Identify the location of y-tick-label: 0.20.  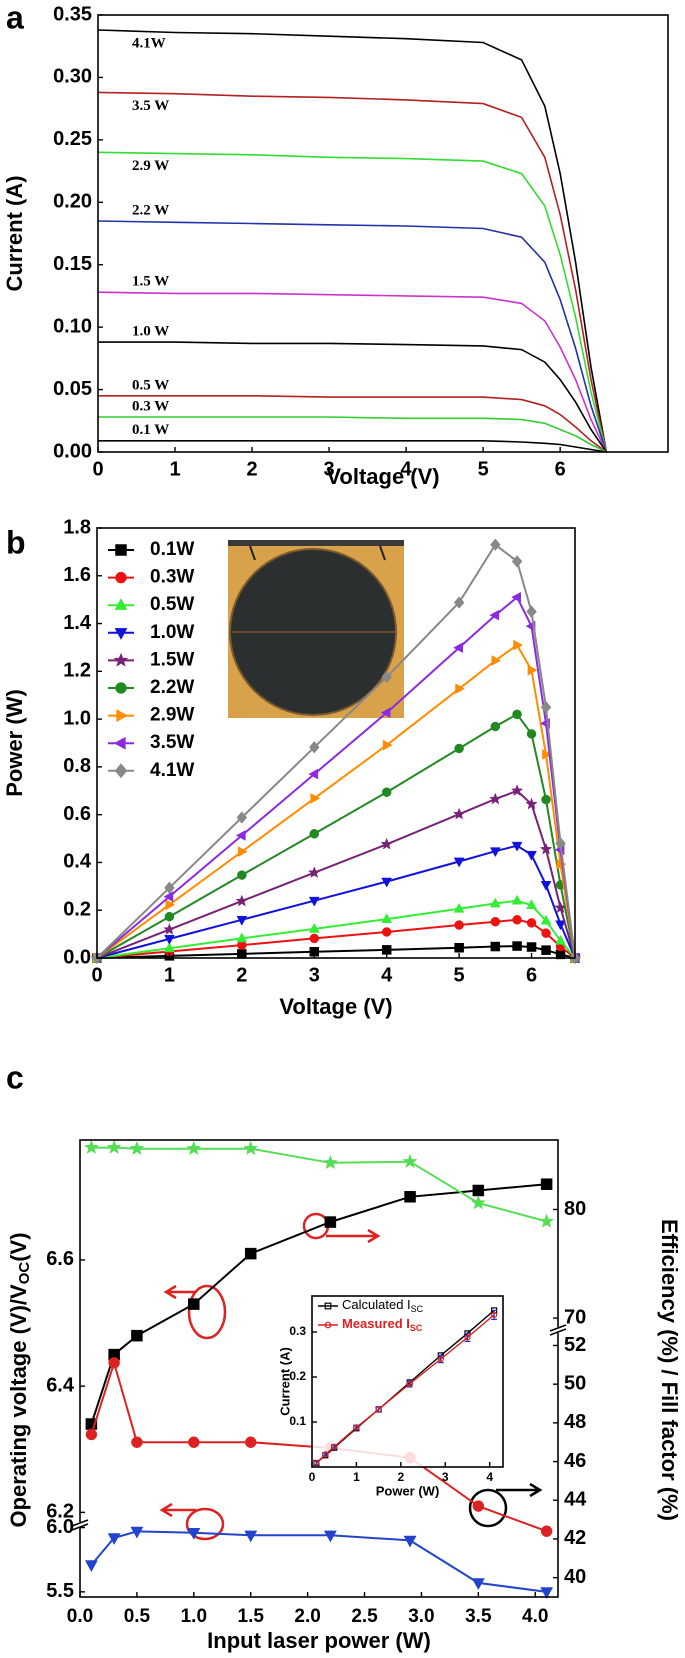
(72, 202).